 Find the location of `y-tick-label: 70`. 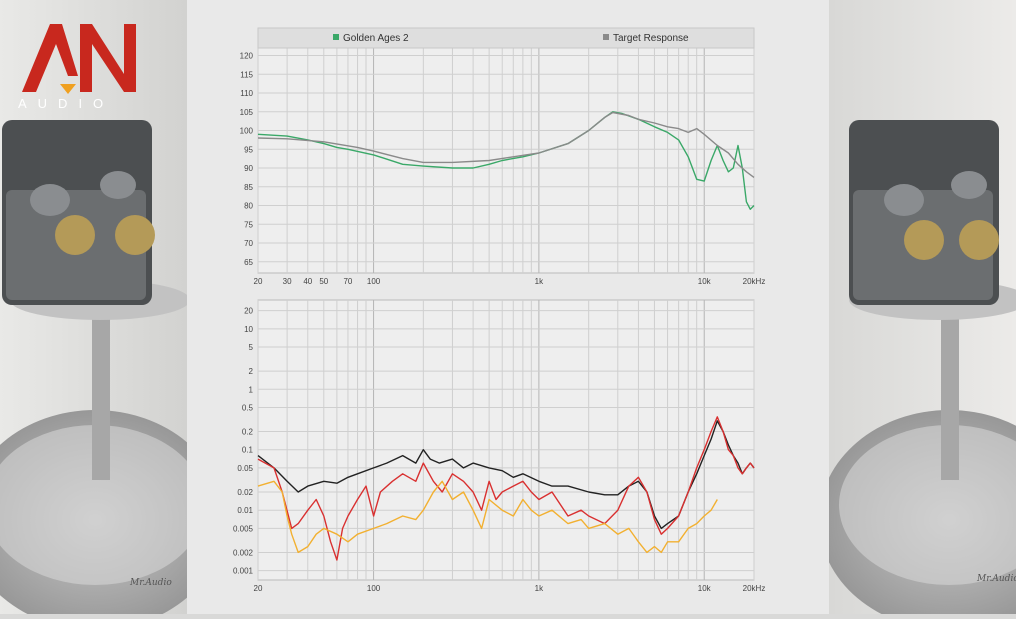

y-tick-label: 70 is located at coordinates (248, 243).